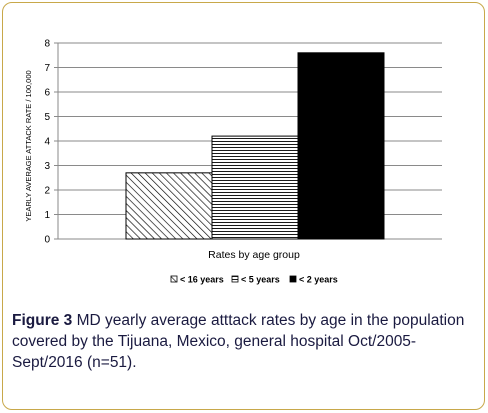 This screenshot has width=488, height=413. I want to click on y-tick-label: 1, so click(47, 215).